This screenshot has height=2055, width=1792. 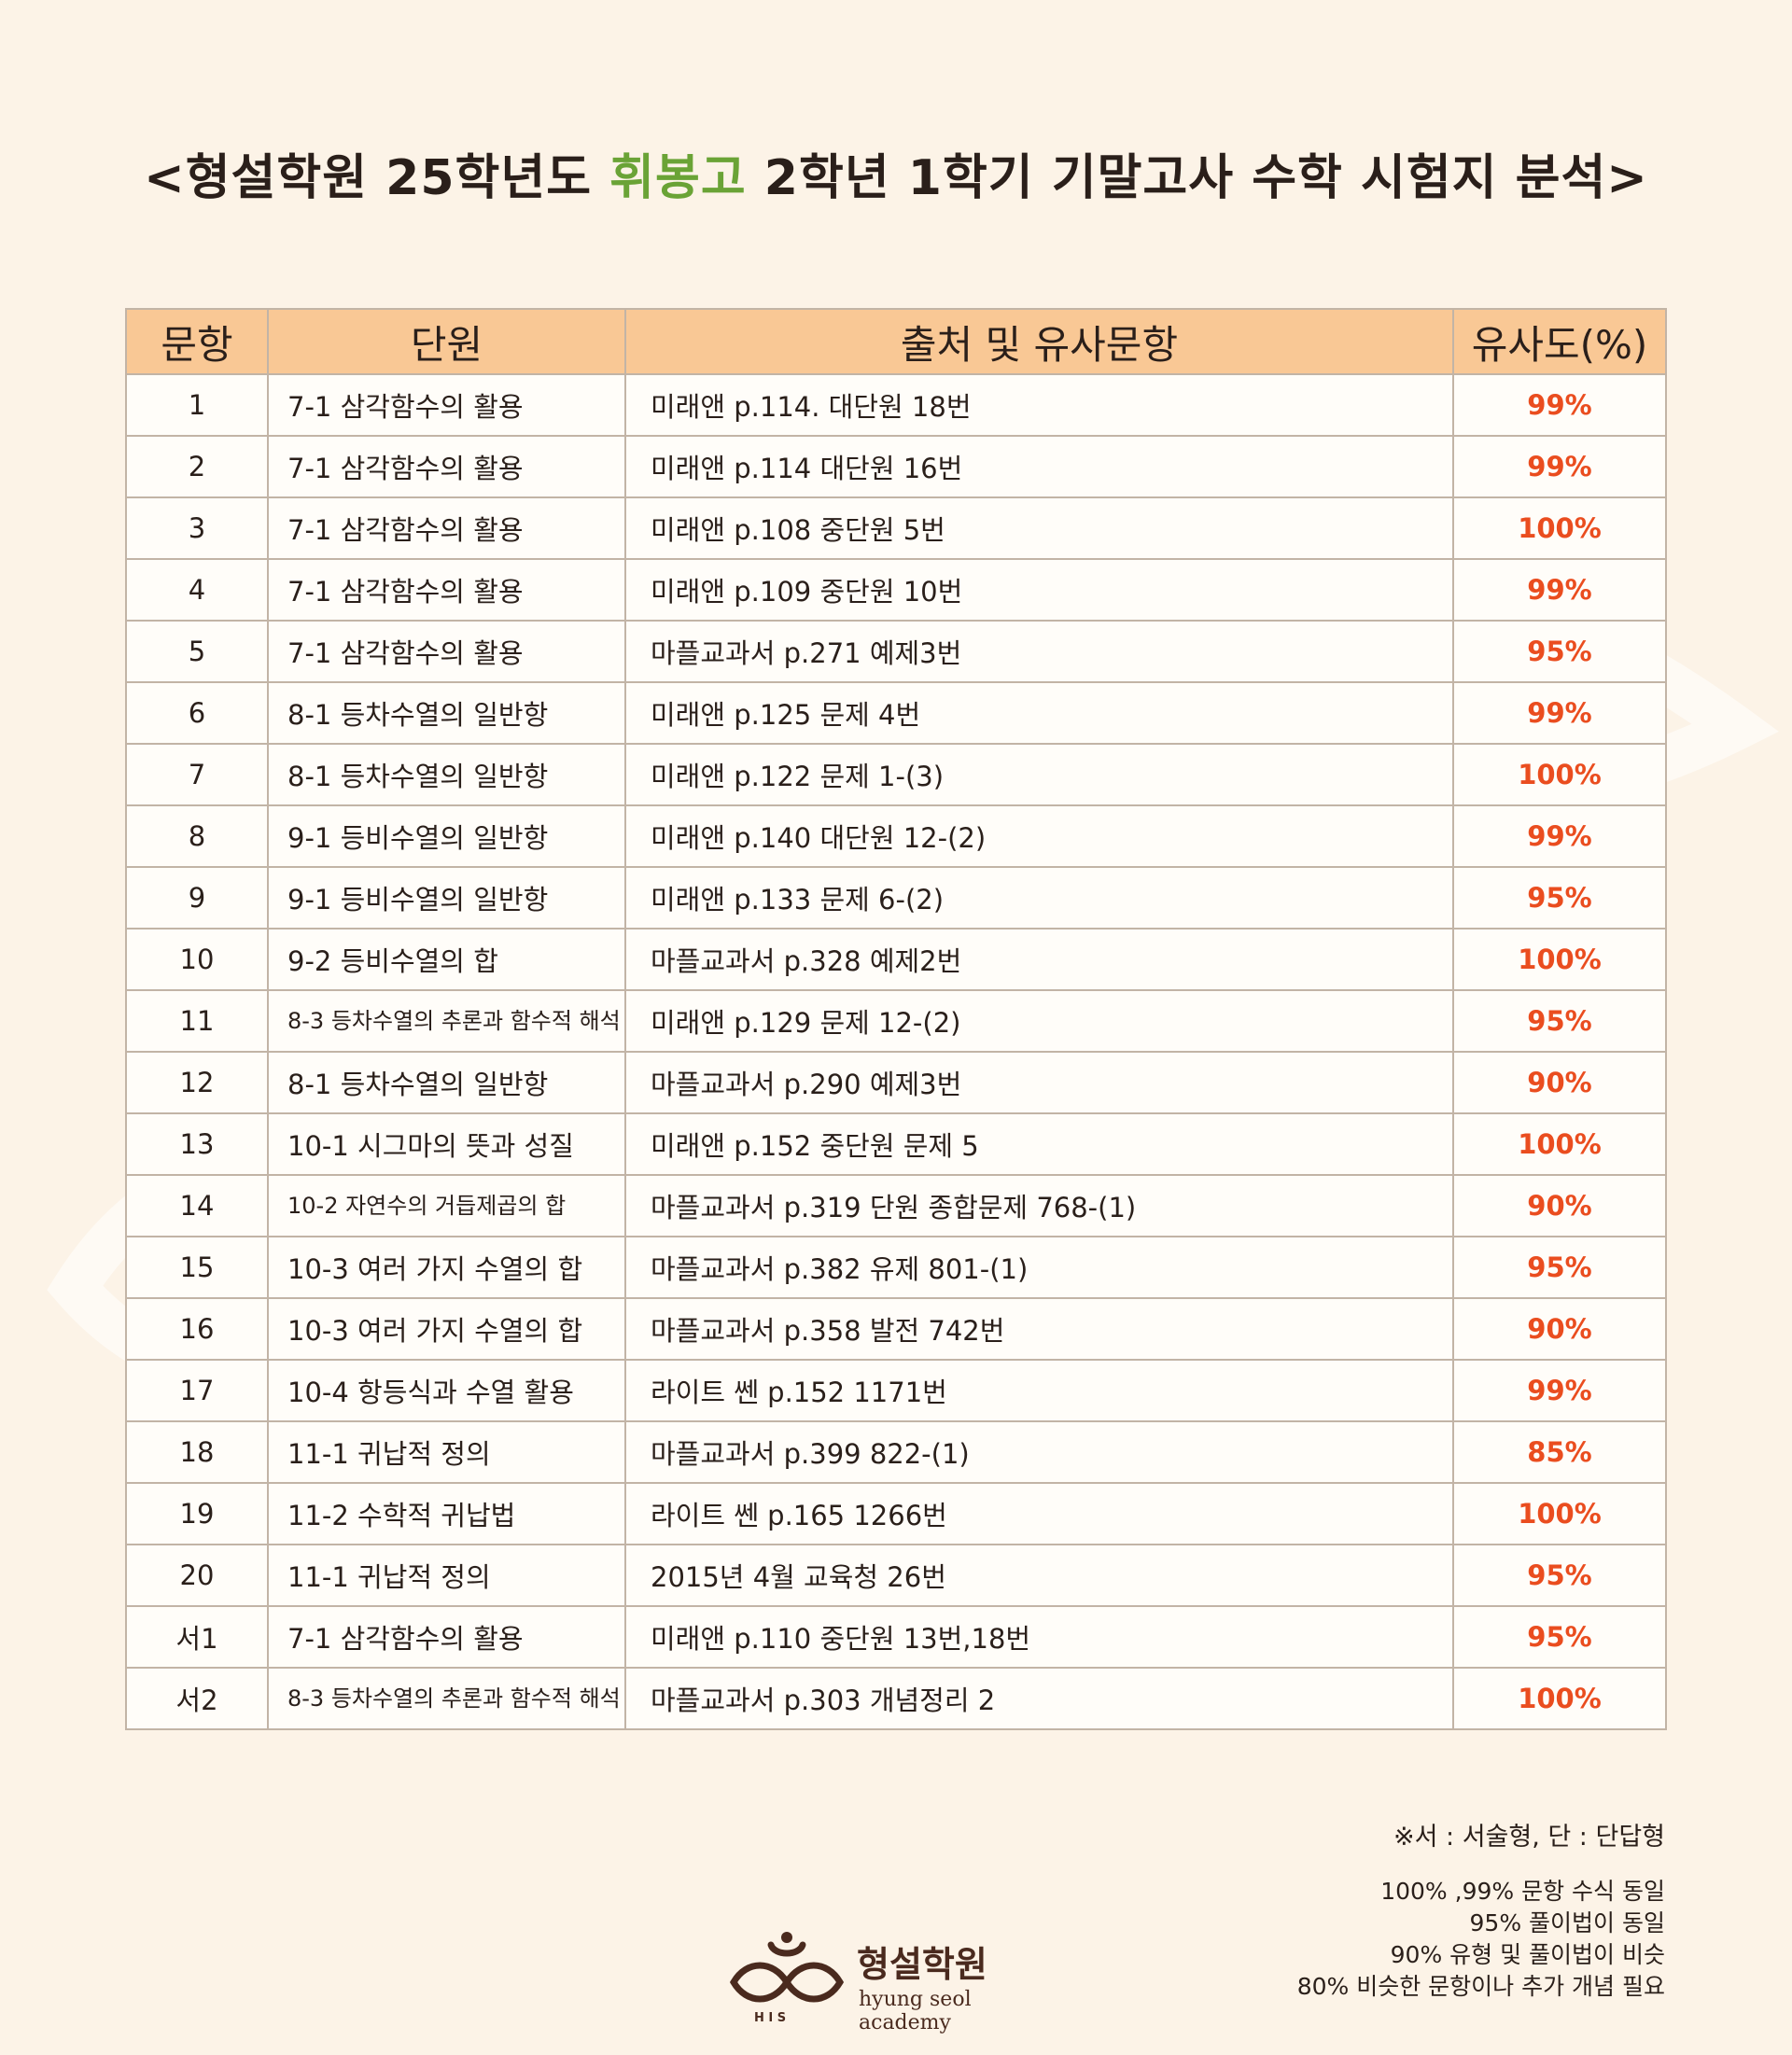 I want to click on source-cell: 2015년 4월 교육청 26번, so click(x=1039, y=1575).